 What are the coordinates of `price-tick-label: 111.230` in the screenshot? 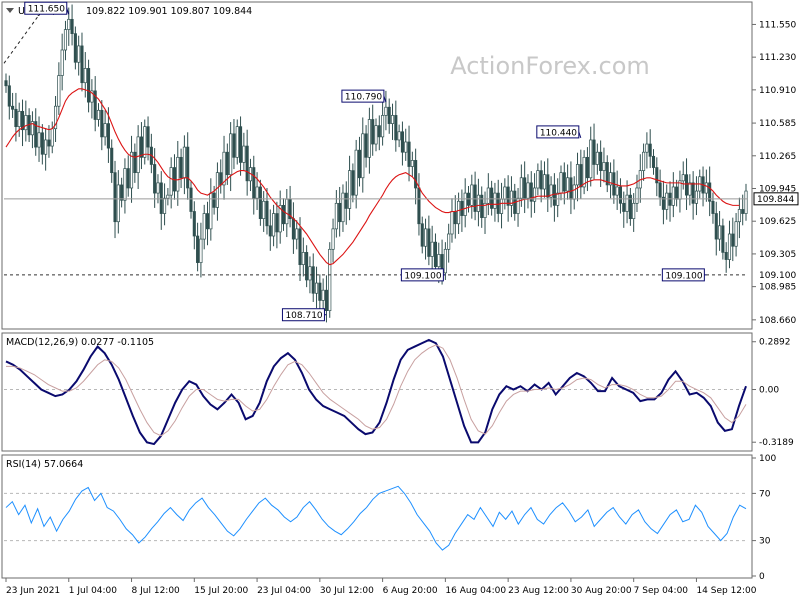 It's located at (777, 58).